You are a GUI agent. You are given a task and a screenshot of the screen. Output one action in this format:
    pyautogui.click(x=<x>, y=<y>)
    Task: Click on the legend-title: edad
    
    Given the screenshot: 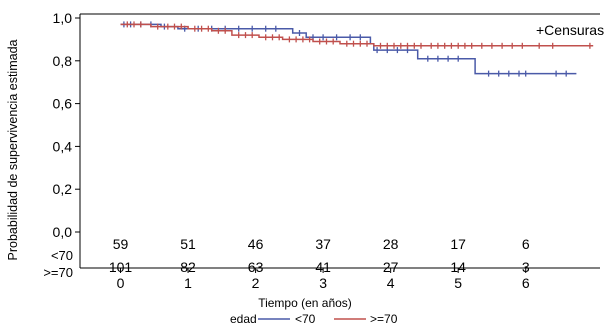 What is the action you would take?
    pyautogui.click(x=243, y=319)
    